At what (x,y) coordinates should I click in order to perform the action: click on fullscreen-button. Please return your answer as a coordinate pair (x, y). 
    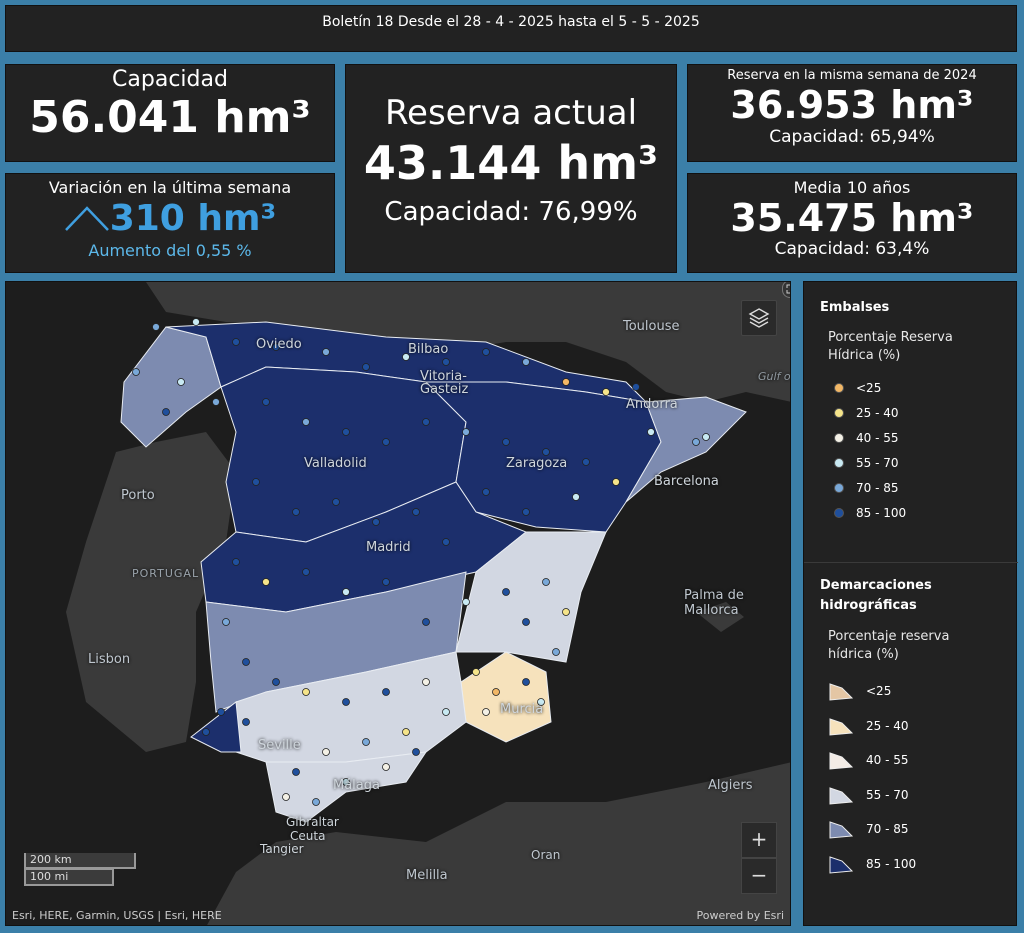
    Looking at the image, I should click on (786, 290).